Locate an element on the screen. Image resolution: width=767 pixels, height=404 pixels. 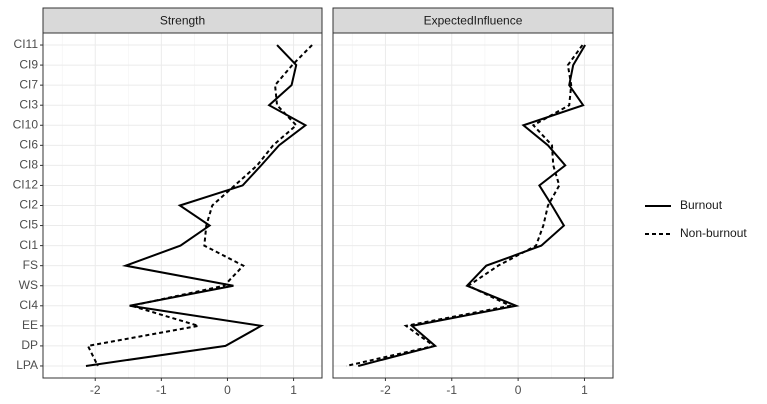
y-tick-label: EE is located at coordinates (30, 325).